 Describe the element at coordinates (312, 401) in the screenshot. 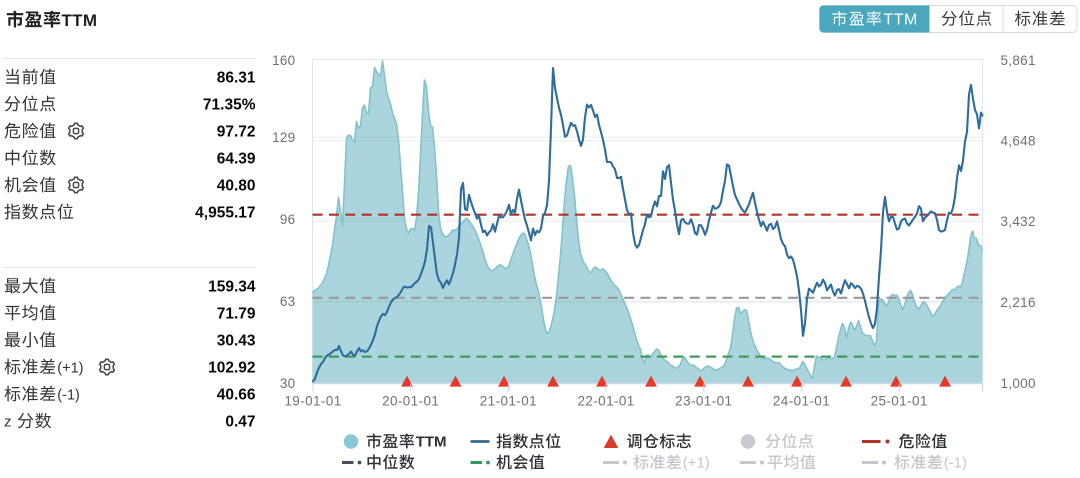

I see `svg-text: 19-01-01` at that location.